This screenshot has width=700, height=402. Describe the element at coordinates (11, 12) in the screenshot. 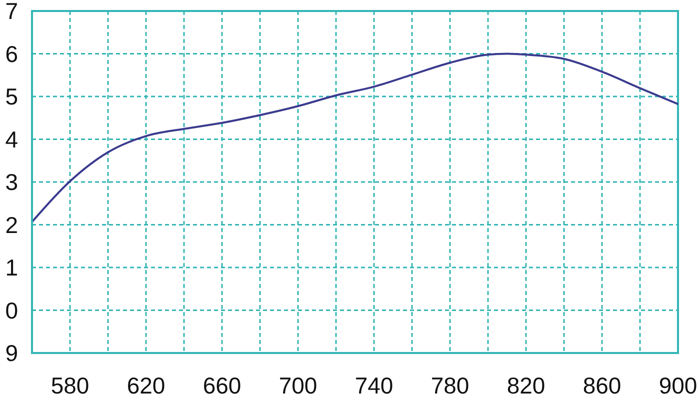

I see `text: 7` at that location.